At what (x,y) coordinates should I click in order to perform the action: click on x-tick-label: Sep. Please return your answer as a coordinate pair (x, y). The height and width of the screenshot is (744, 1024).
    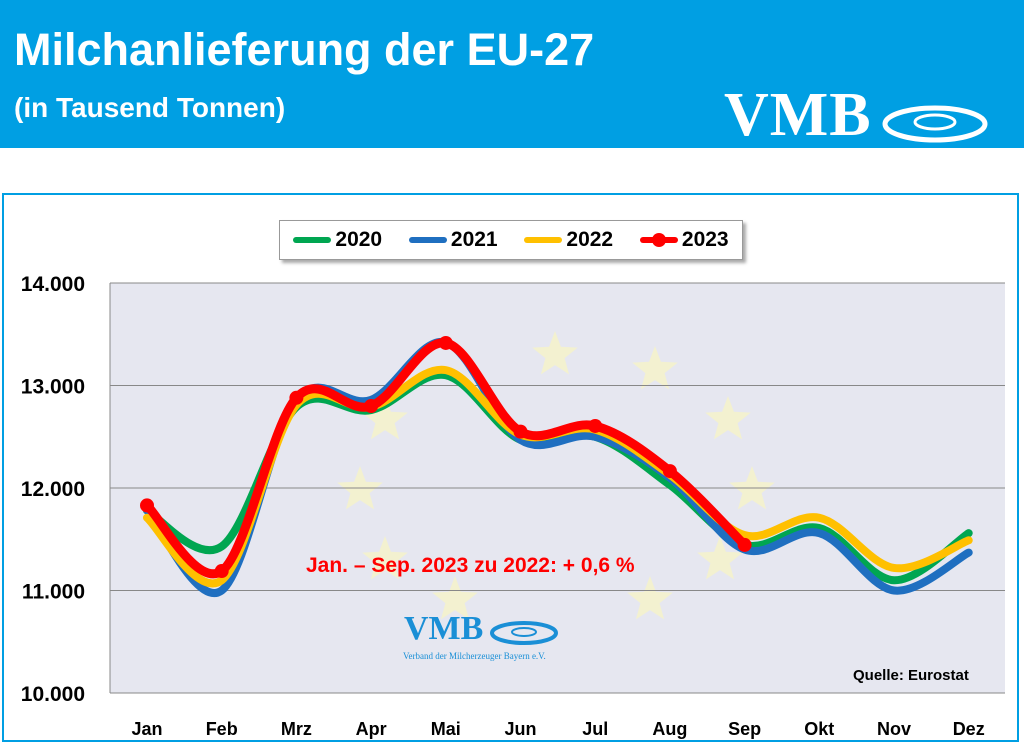
    Looking at the image, I should click on (744, 729).